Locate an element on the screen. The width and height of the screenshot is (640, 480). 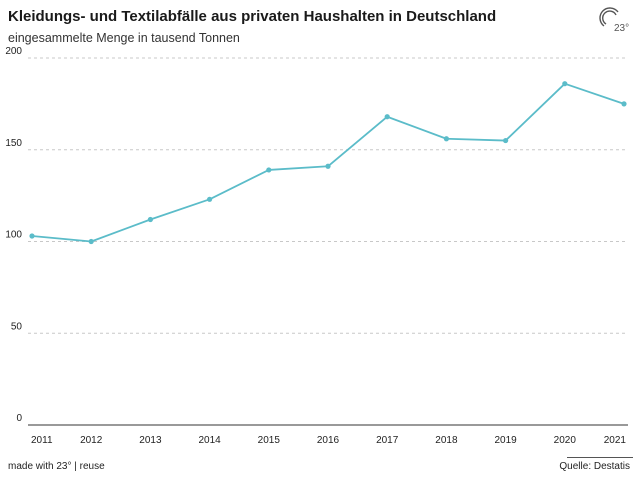
x-tick-label: 2012 is located at coordinates (91, 440).